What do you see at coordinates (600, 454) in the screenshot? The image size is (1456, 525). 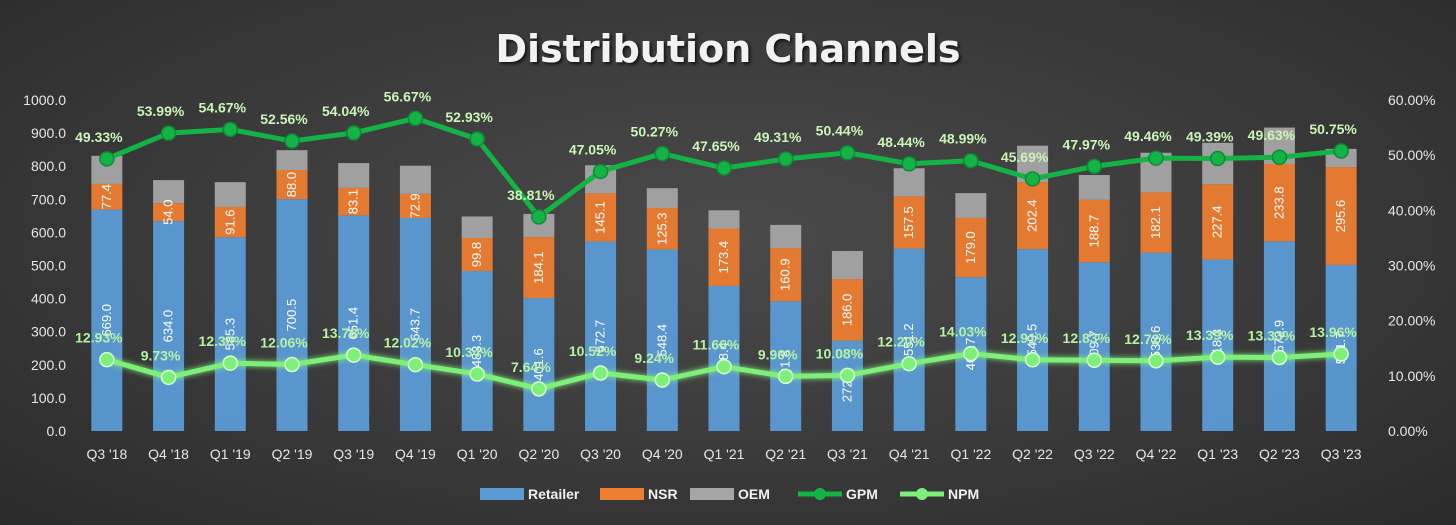 I see `category-label: Q3 '20` at bounding box center [600, 454].